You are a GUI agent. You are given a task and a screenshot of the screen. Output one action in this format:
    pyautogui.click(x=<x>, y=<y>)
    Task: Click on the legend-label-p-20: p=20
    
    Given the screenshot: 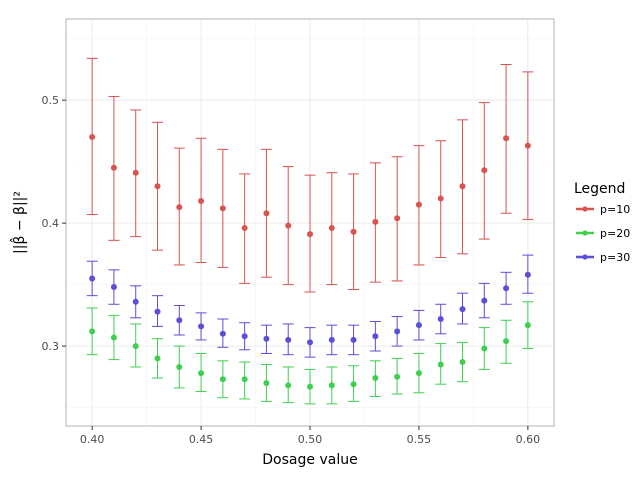 What is the action you would take?
    pyautogui.click(x=615, y=233)
    